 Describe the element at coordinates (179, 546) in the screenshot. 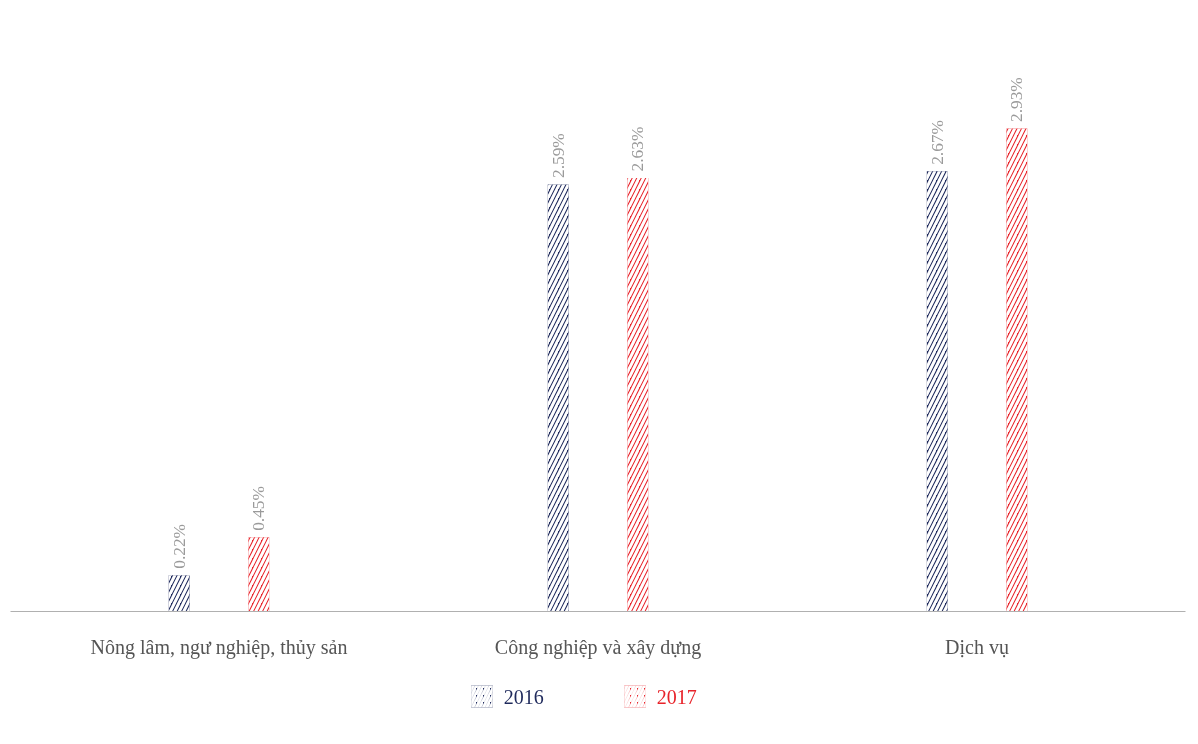

I see `data-label: 0.22%` at that location.